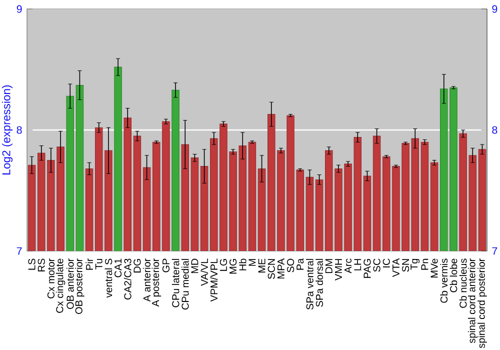  What do you see at coordinates (41, 265) in the screenshot?
I see `x-tick-label: RS` at bounding box center [41, 265].